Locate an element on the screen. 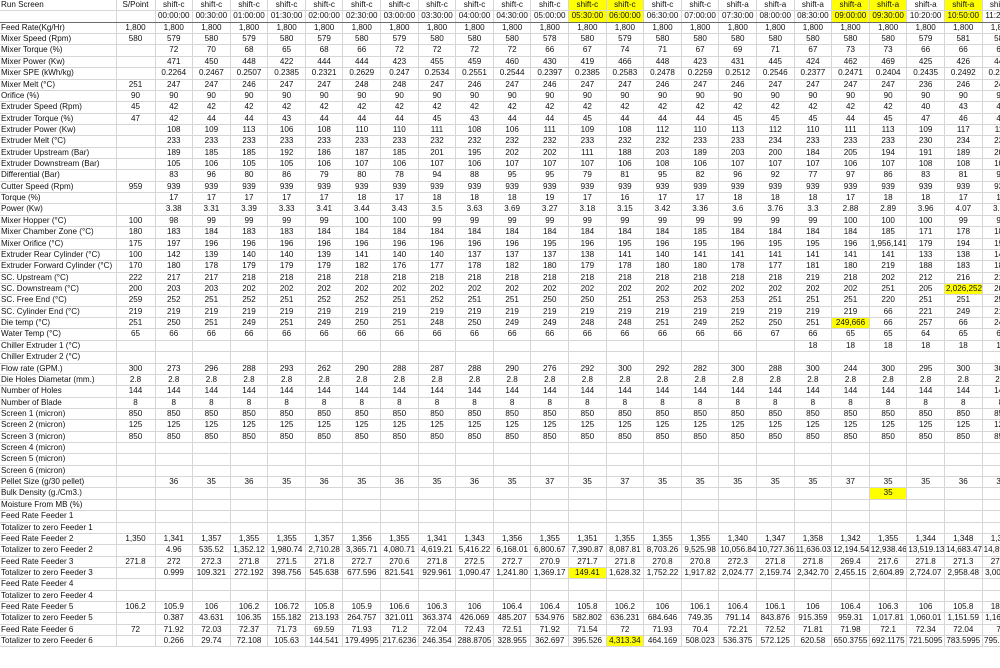  value-cell: 1,341 is located at coordinates (437, 539).